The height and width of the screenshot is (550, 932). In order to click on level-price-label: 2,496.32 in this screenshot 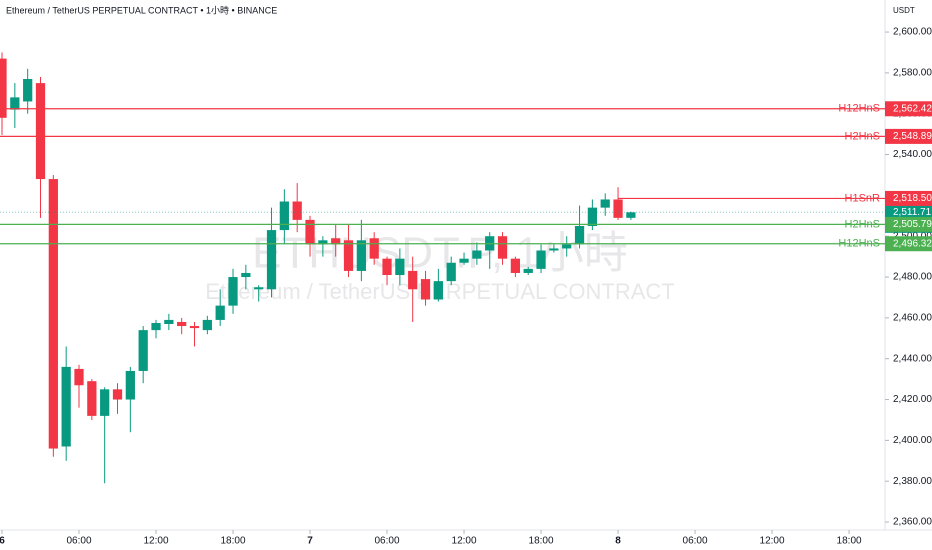, I will do `click(912, 243)`.